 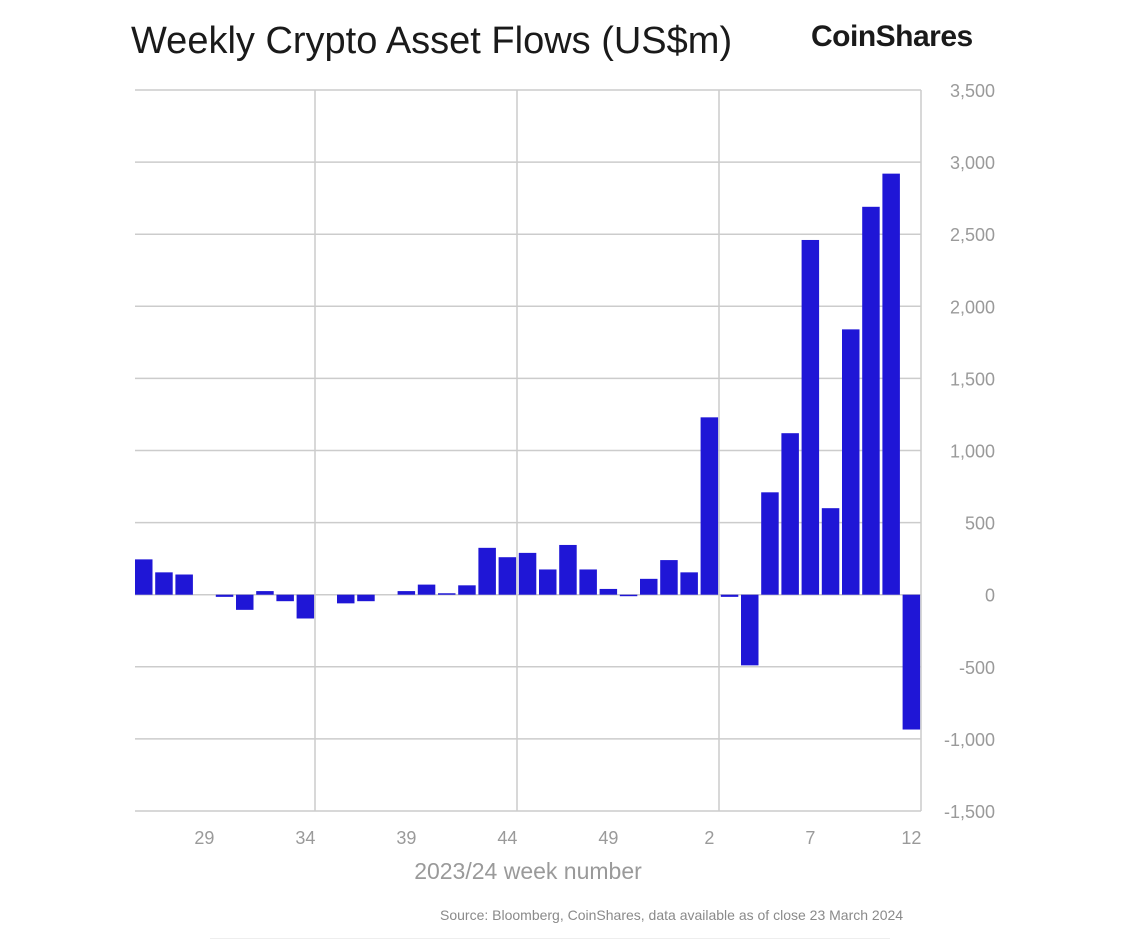 What do you see at coordinates (507, 838) in the screenshot?
I see `x-tick-label: 44` at bounding box center [507, 838].